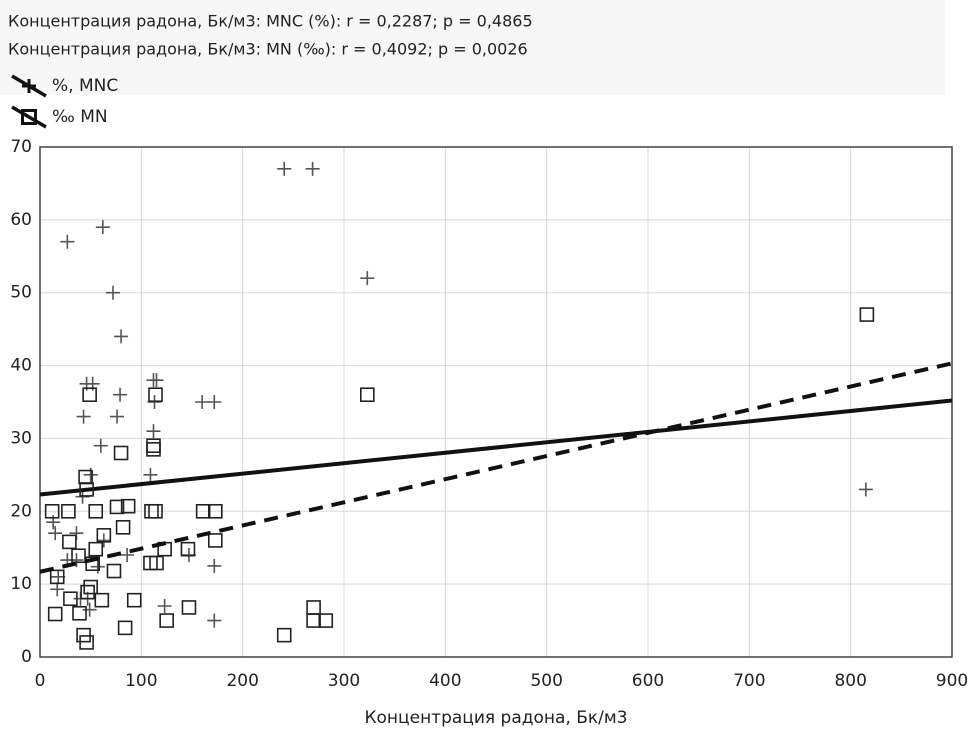 Image resolution: width=973 pixels, height=734 pixels. What do you see at coordinates (85, 86) in the screenshot?
I see `legend-label: %, MNC` at bounding box center [85, 86].